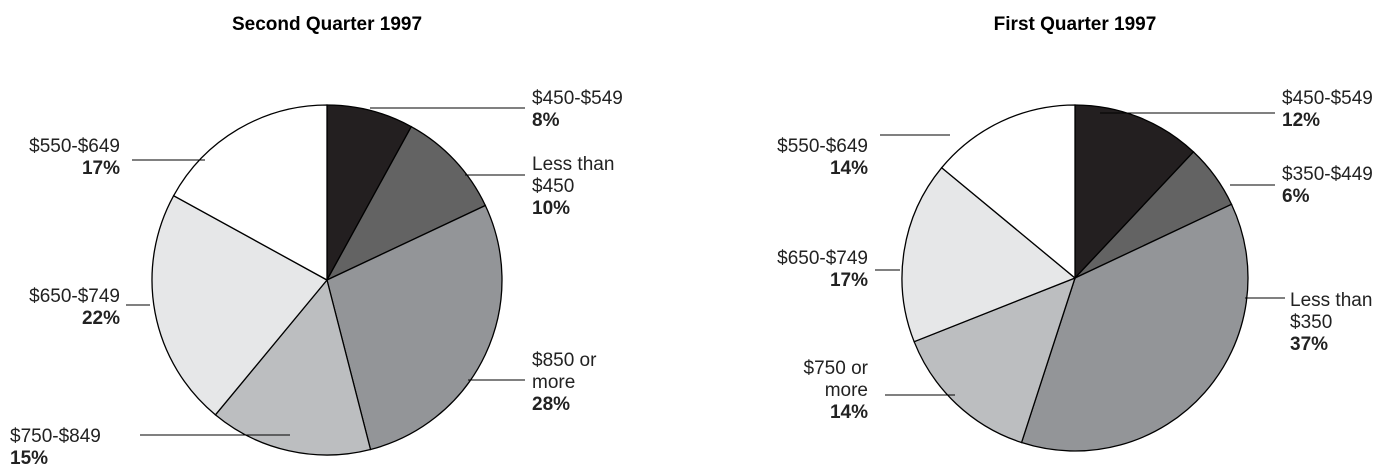 Image resolution: width=1393 pixels, height=475 pixels. I want to click on slice-label: $550-$649 14%, so click(822, 158).